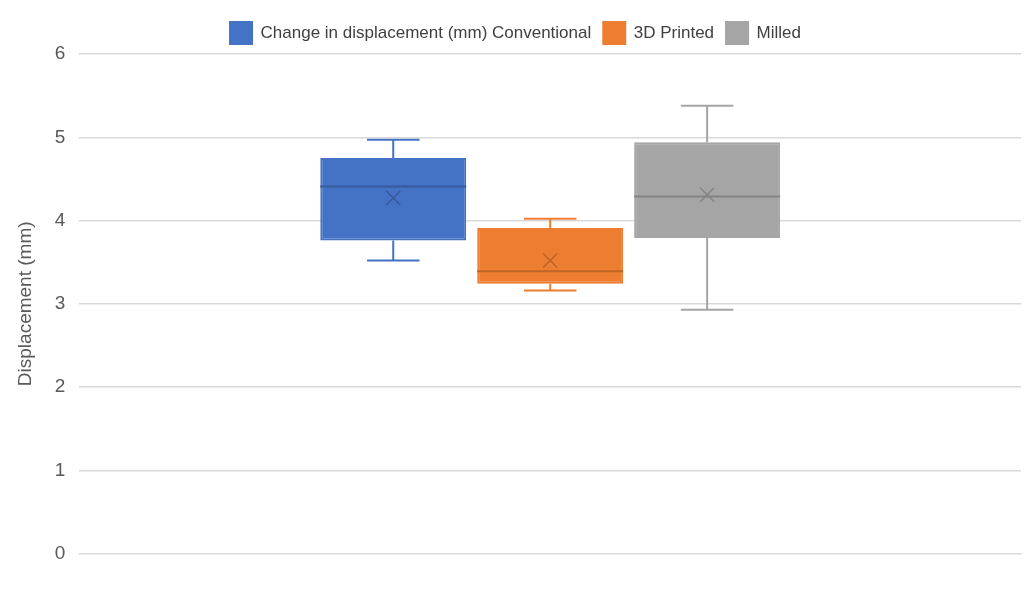 The width and height of the screenshot is (1031, 592). What do you see at coordinates (60, 53) in the screenshot?
I see `y-tick-label: 6` at bounding box center [60, 53].